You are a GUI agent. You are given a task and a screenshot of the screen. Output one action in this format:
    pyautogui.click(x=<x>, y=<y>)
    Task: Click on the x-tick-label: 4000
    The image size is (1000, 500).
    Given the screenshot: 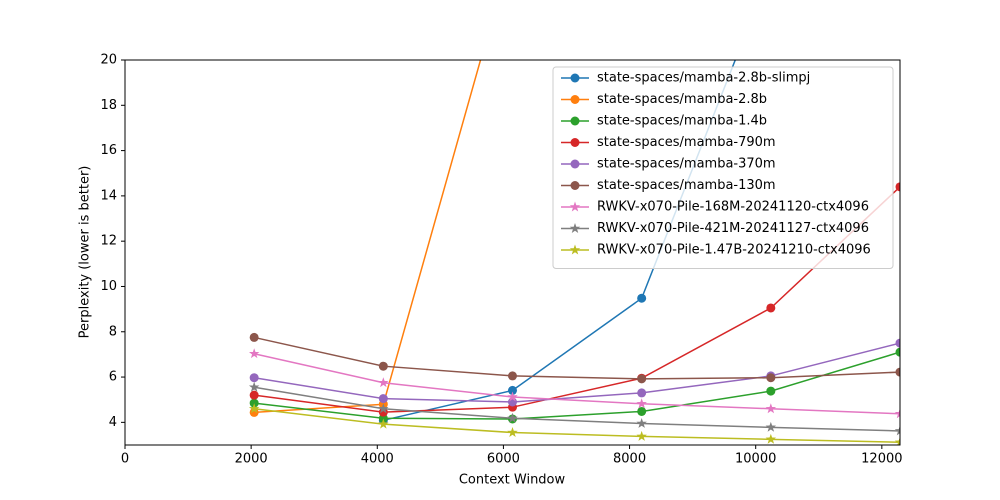 What is the action you would take?
    pyautogui.click(x=377, y=459)
    